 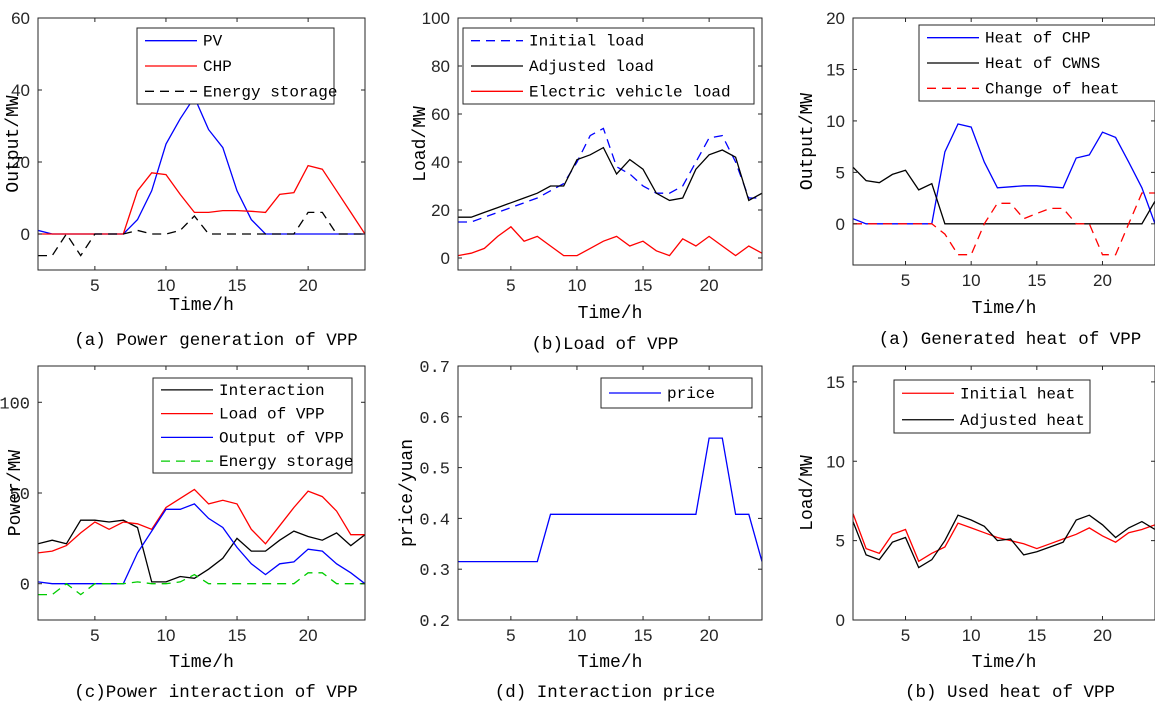 What do you see at coordinates (434, 419) in the screenshot?
I see `y-tick-label: 0.6` at bounding box center [434, 419].